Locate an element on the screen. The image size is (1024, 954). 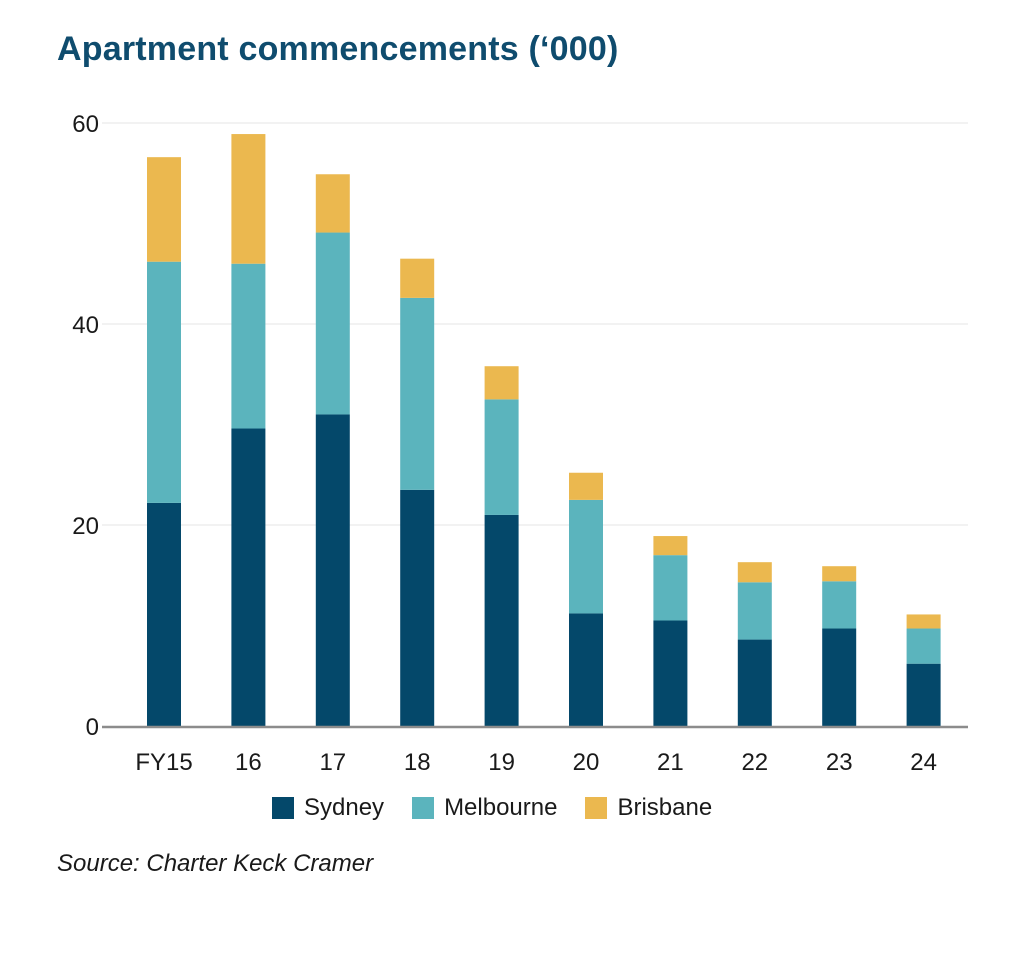
x-tick-label: 20 is located at coordinates (586, 762).